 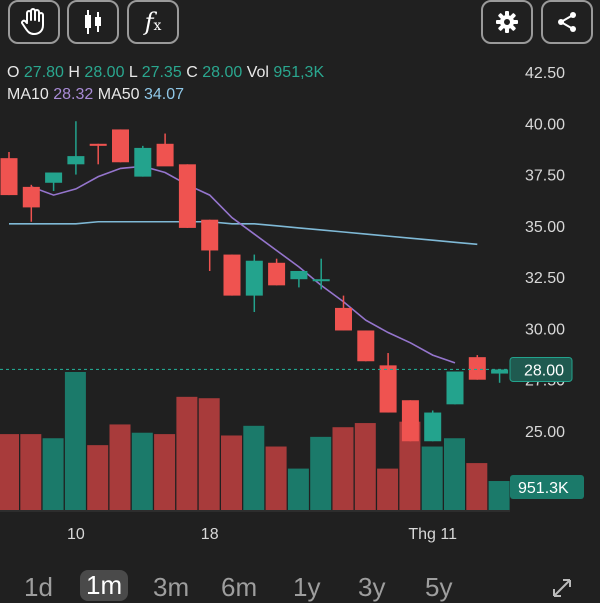 I want to click on range-1y: 1y, so click(x=307, y=587).